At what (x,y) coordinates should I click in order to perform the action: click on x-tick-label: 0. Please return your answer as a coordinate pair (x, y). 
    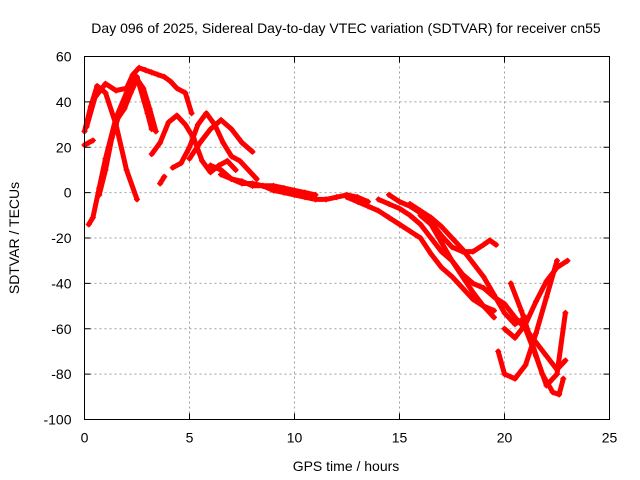
    Looking at the image, I should click on (85, 438).